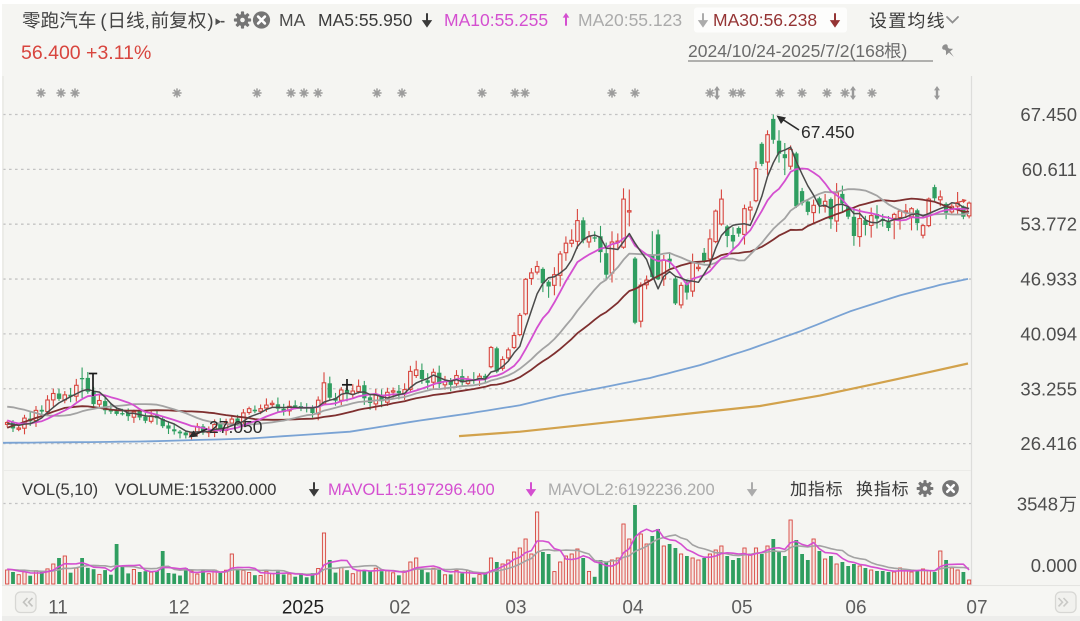  What do you see at coordinates (630, 20) in the screenshot?
I see `svg-text: MA20:55.123` at bounding box center [630, 20].